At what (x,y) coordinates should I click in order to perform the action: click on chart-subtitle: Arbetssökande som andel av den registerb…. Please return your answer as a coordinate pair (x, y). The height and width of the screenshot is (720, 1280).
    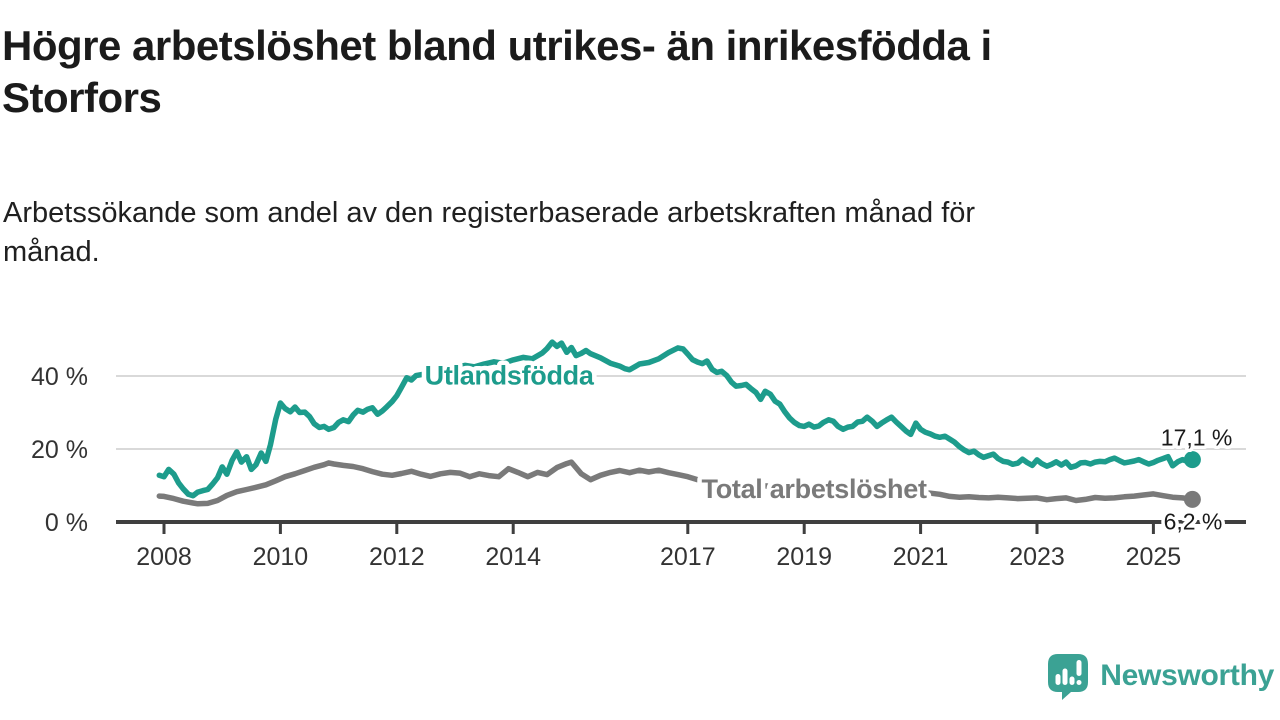
    Looking at the image, I should click on (489, 233).